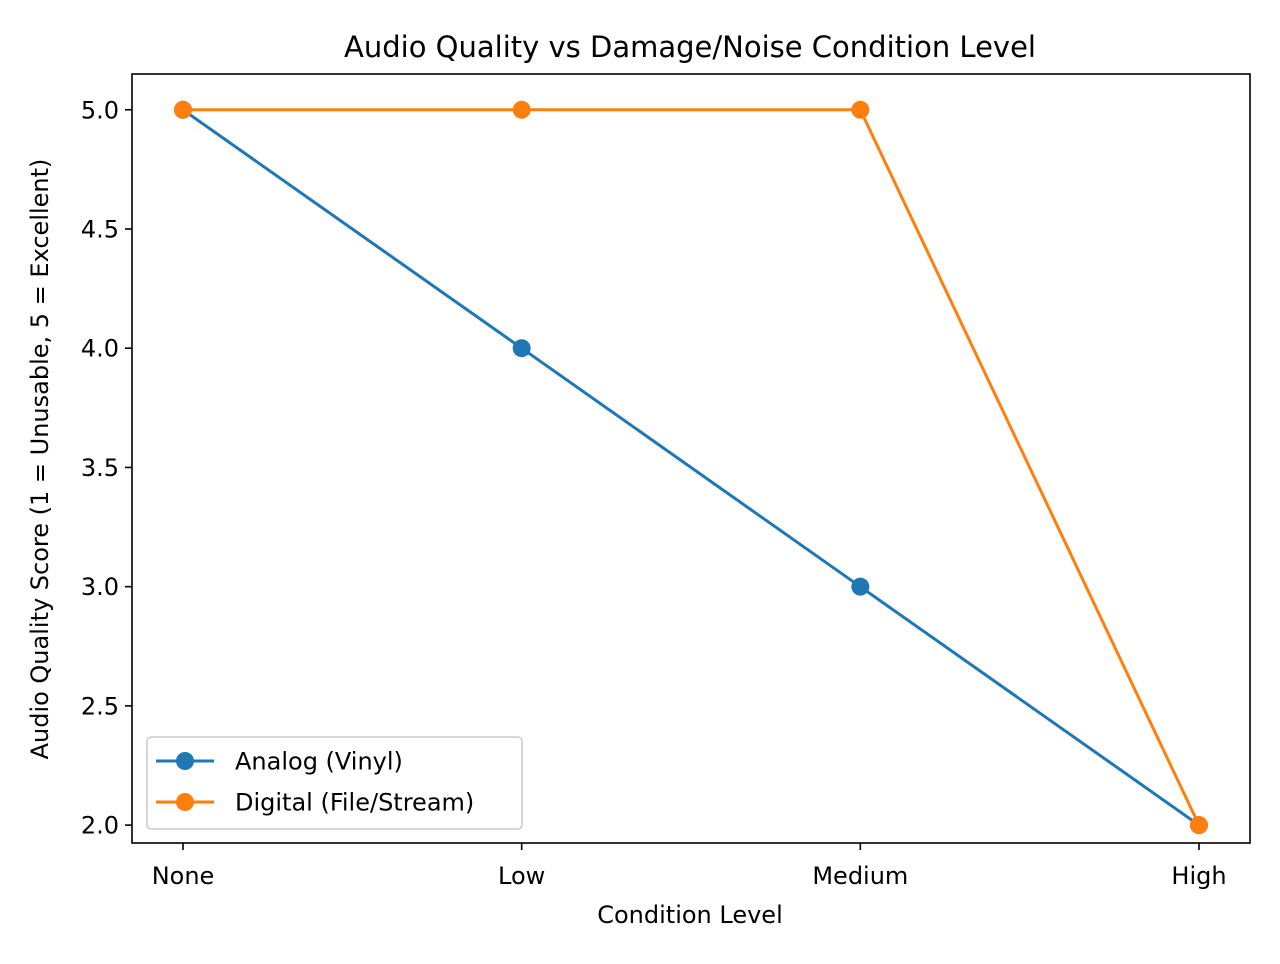 The width and height of the screenshot is (1280, 964). Describe the element at coordinates (354, 803) in the screenshot. I see `legend-label: Digital (File/Stream)` at that location.